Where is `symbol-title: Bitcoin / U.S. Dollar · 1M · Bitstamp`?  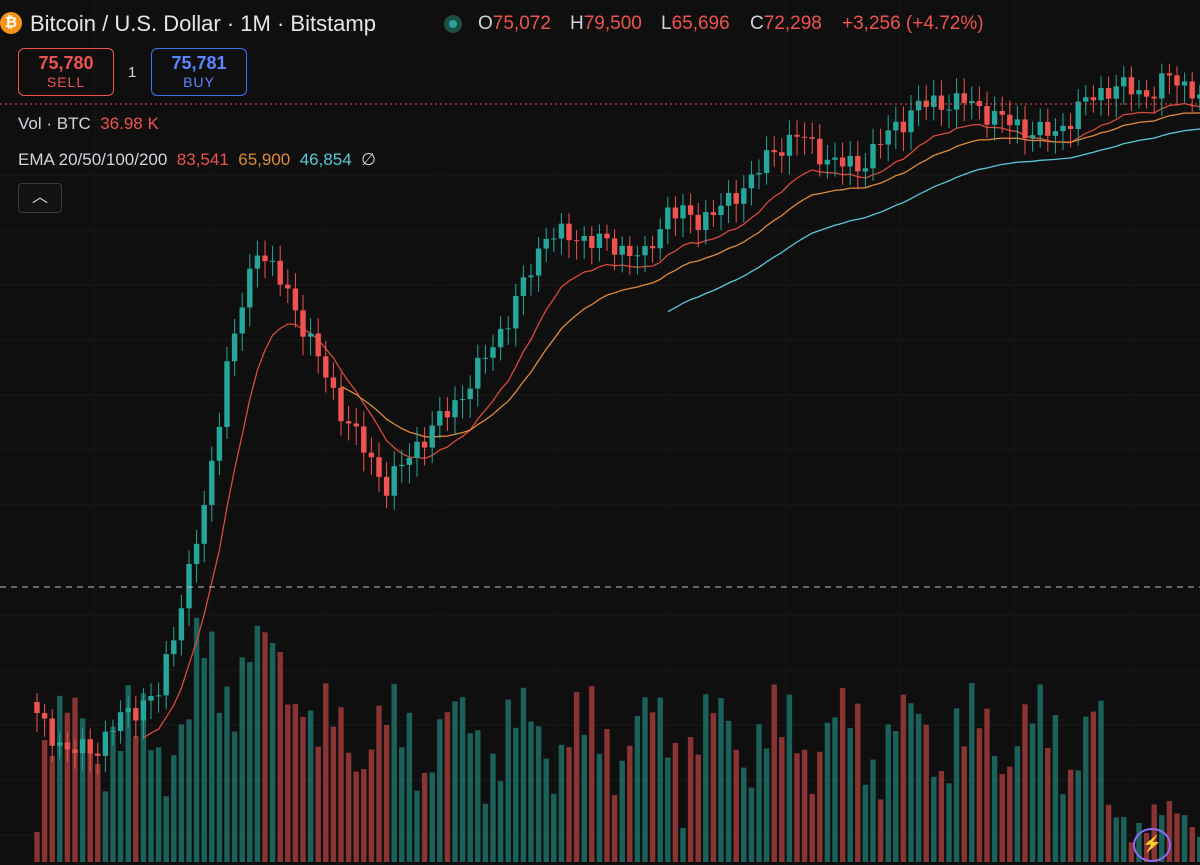
symbol-title: Bitcoin / U.S. Dollar · 1M · Bitstamp is located at coordinates (203, 23).